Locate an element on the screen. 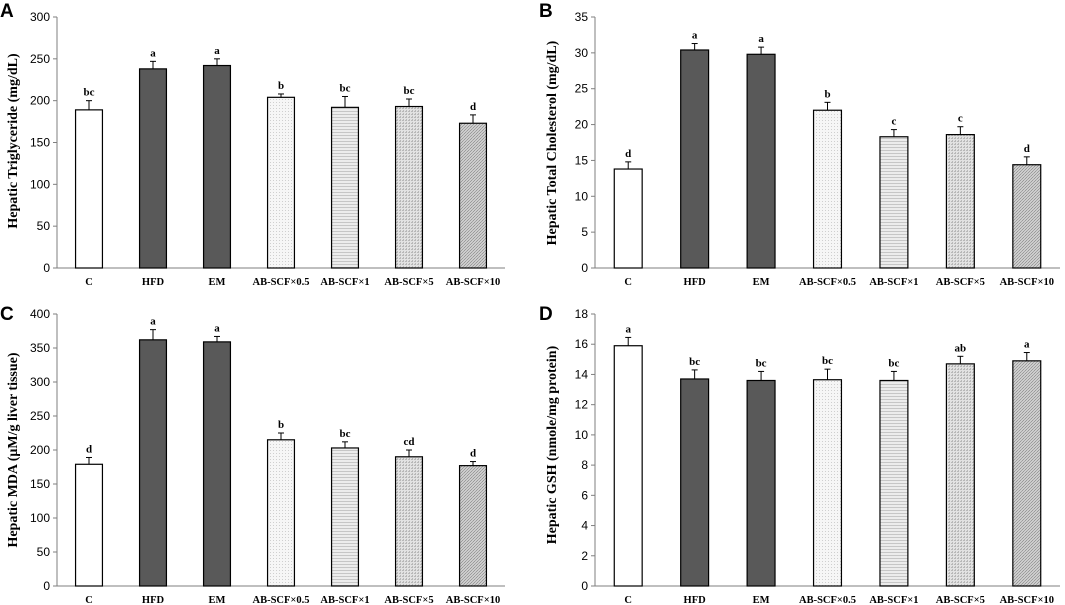  x-tick-label-a-1: C is located at coordinates (89, 282).